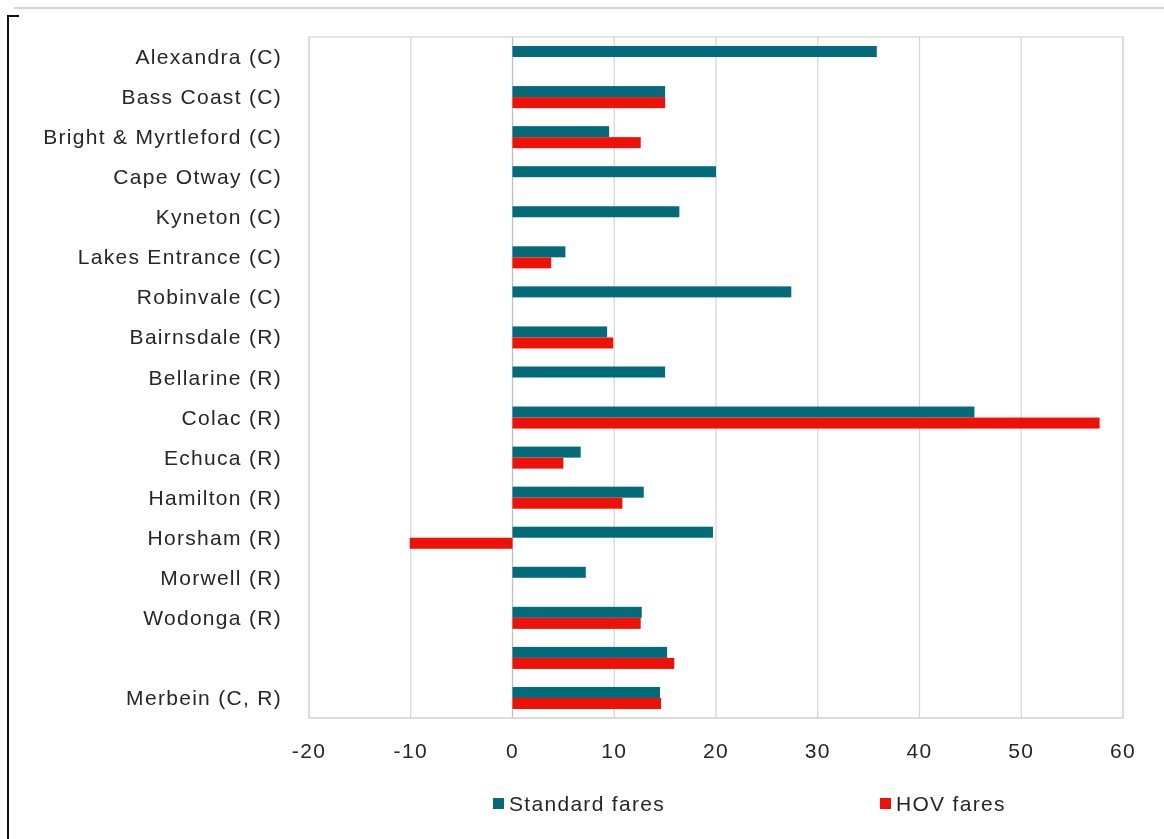 Image resolution: width=1164 pixels, height=839 pixels. Describe the element at coordinates (222, 457) in the screenshot. I see `y-tick-label: Echuca (R)` at that location.